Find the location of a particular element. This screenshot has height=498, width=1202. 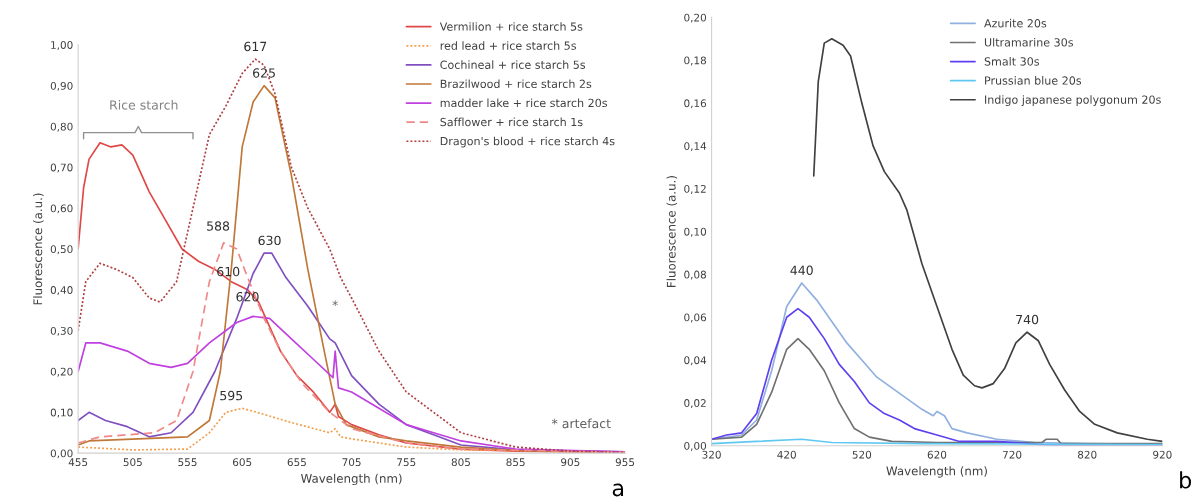

text: b is located at coordinates (1185, 480).